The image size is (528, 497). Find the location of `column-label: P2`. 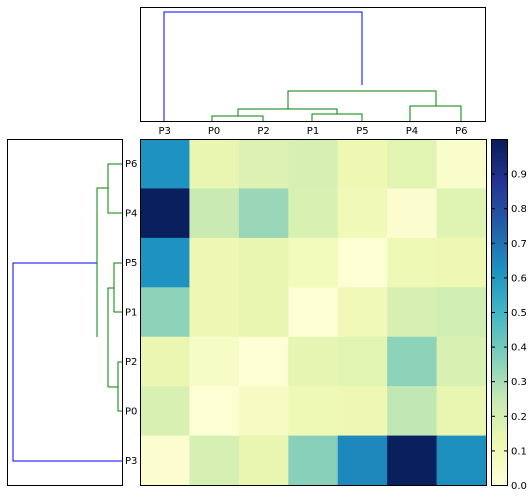

column-label: P2 is located at coordinates (263, 131).